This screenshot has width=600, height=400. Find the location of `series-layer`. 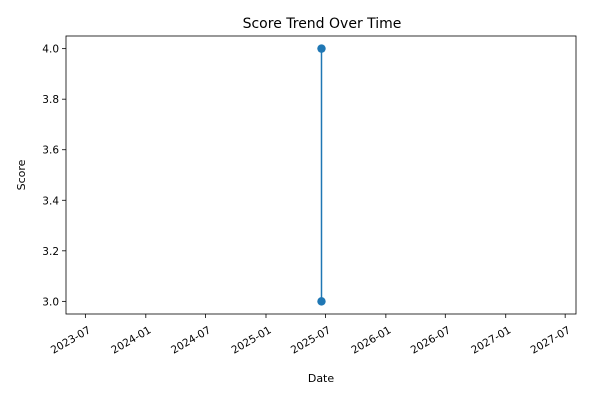

series-layer is located at coordinates (321, 175).